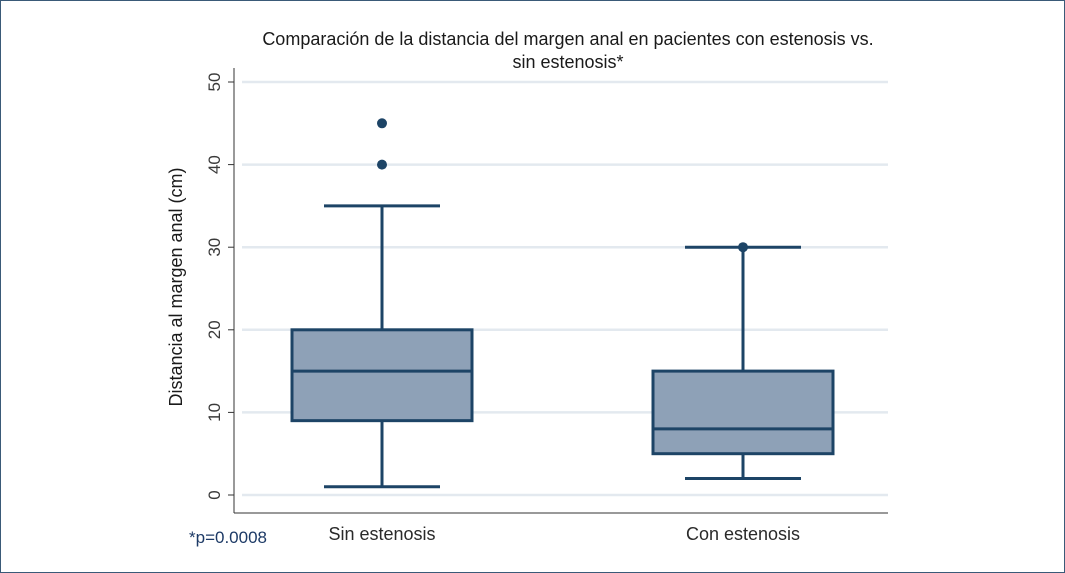  I want to click on y-tick-label-0: 0, so click(214, 494).